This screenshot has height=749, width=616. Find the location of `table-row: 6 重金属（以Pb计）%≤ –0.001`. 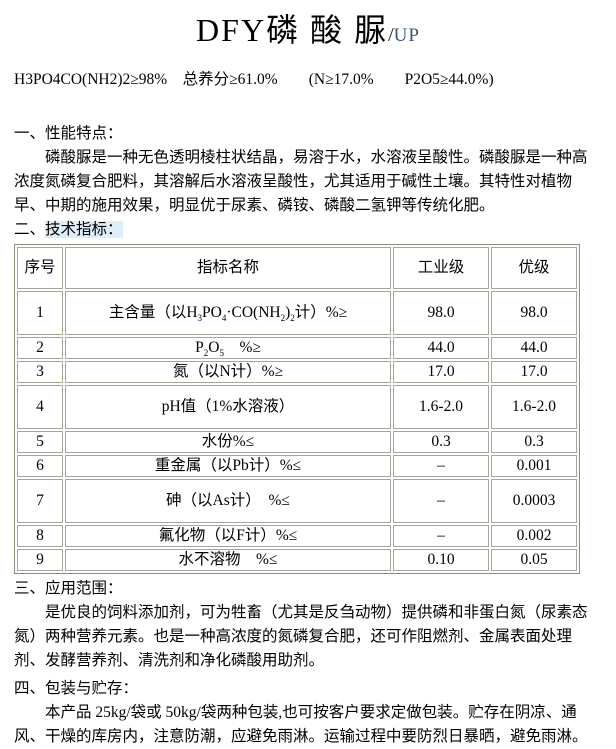

table-row: 6 重金属（以Pb计）%≤ –0.001 is located at coordinates (297, 466).